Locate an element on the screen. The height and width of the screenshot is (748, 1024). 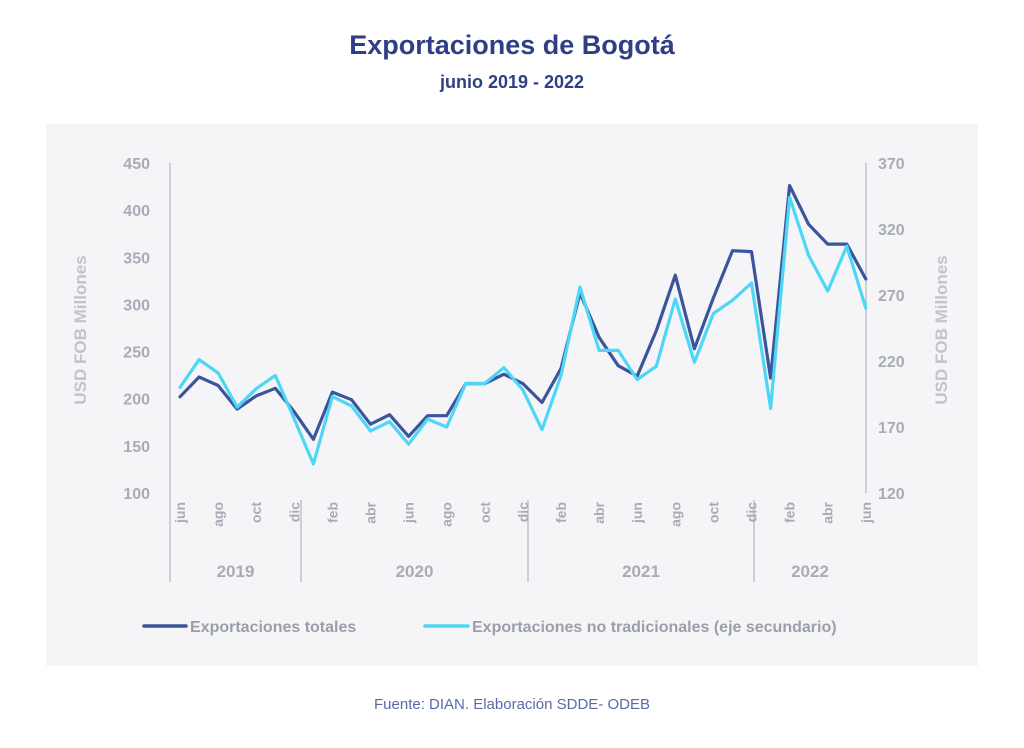
legend-label: Exportaciones totales is located at coordinates (273, 627).